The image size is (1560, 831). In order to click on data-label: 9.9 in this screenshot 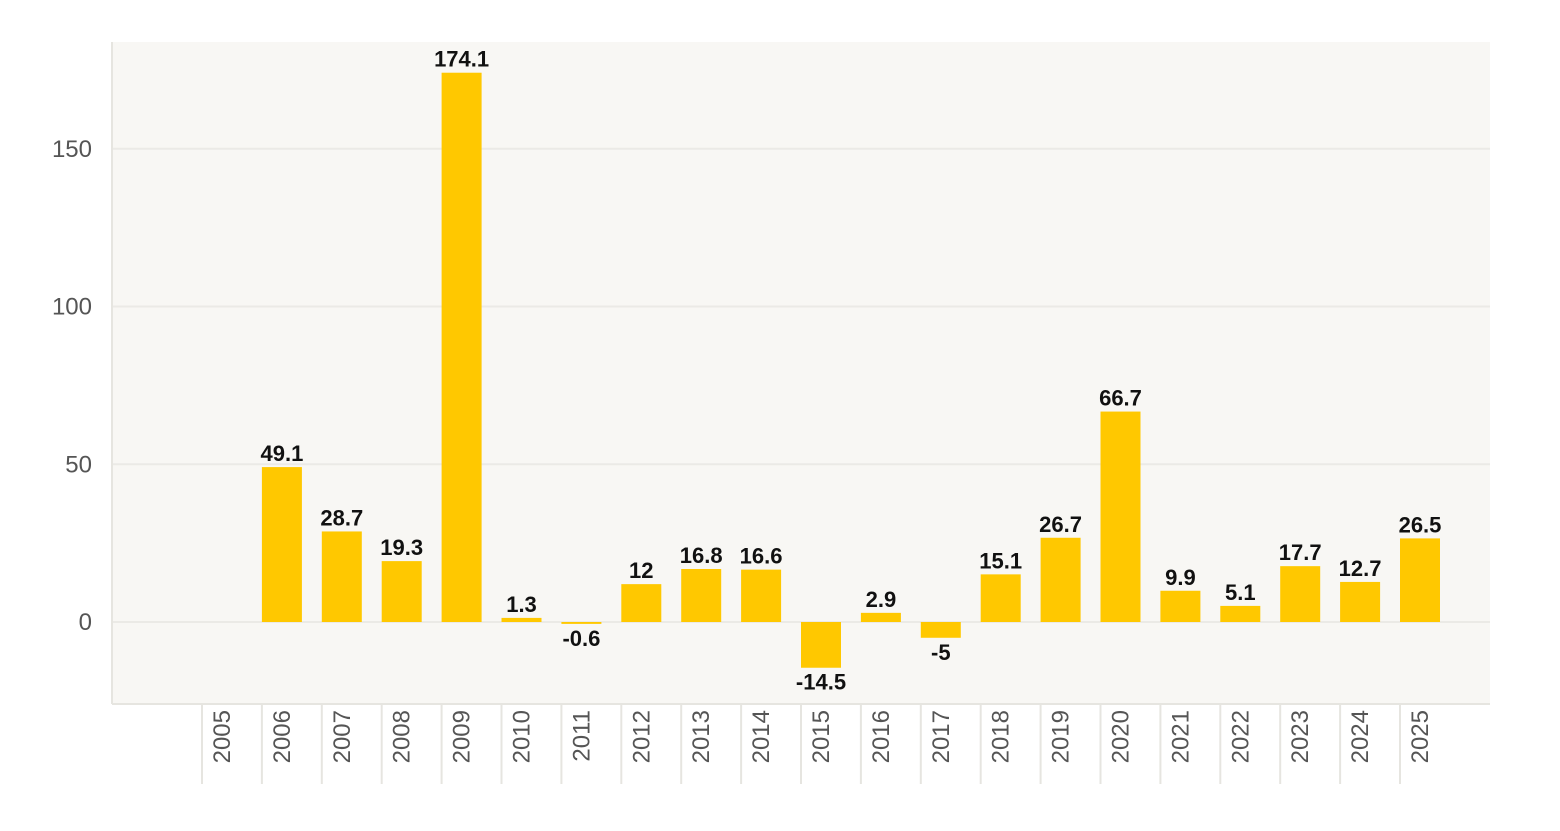, I will do `click(1180, 577)`.